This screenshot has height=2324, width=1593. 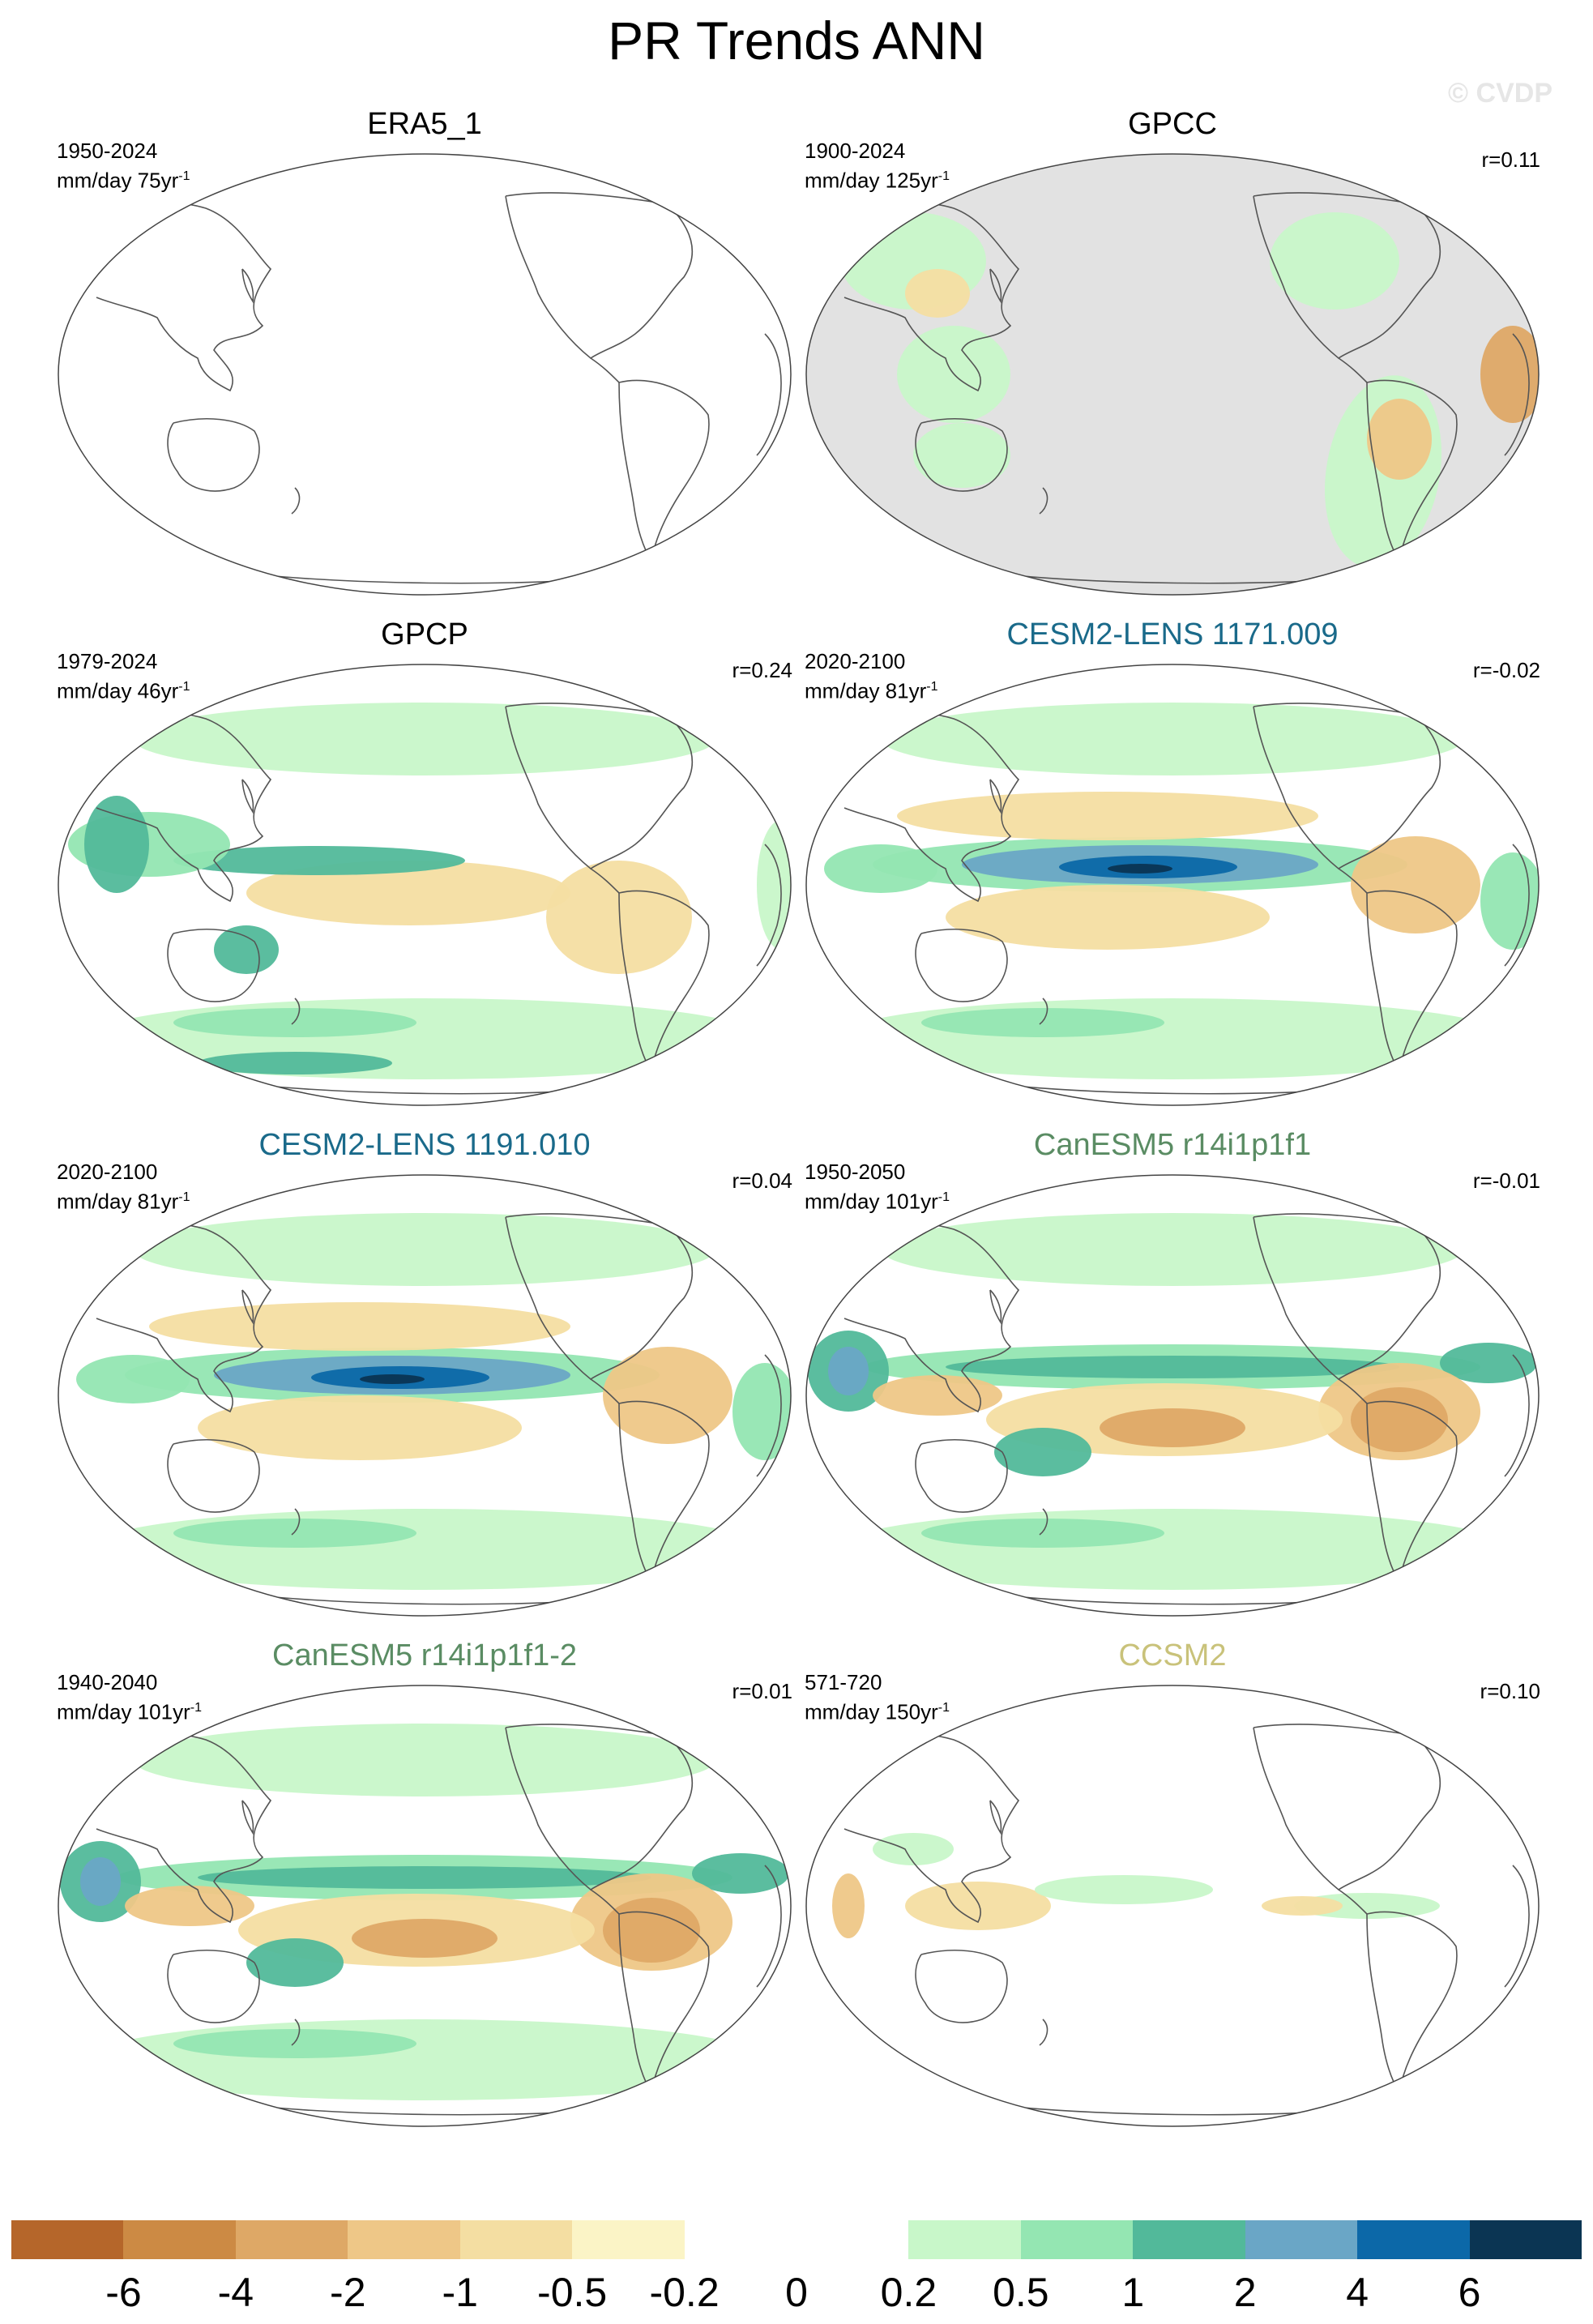 What do you see at coordinates (762, 670) in the screenshot?
I see `pattern-correlation: r=0.24` at bounding box center [762, 670].